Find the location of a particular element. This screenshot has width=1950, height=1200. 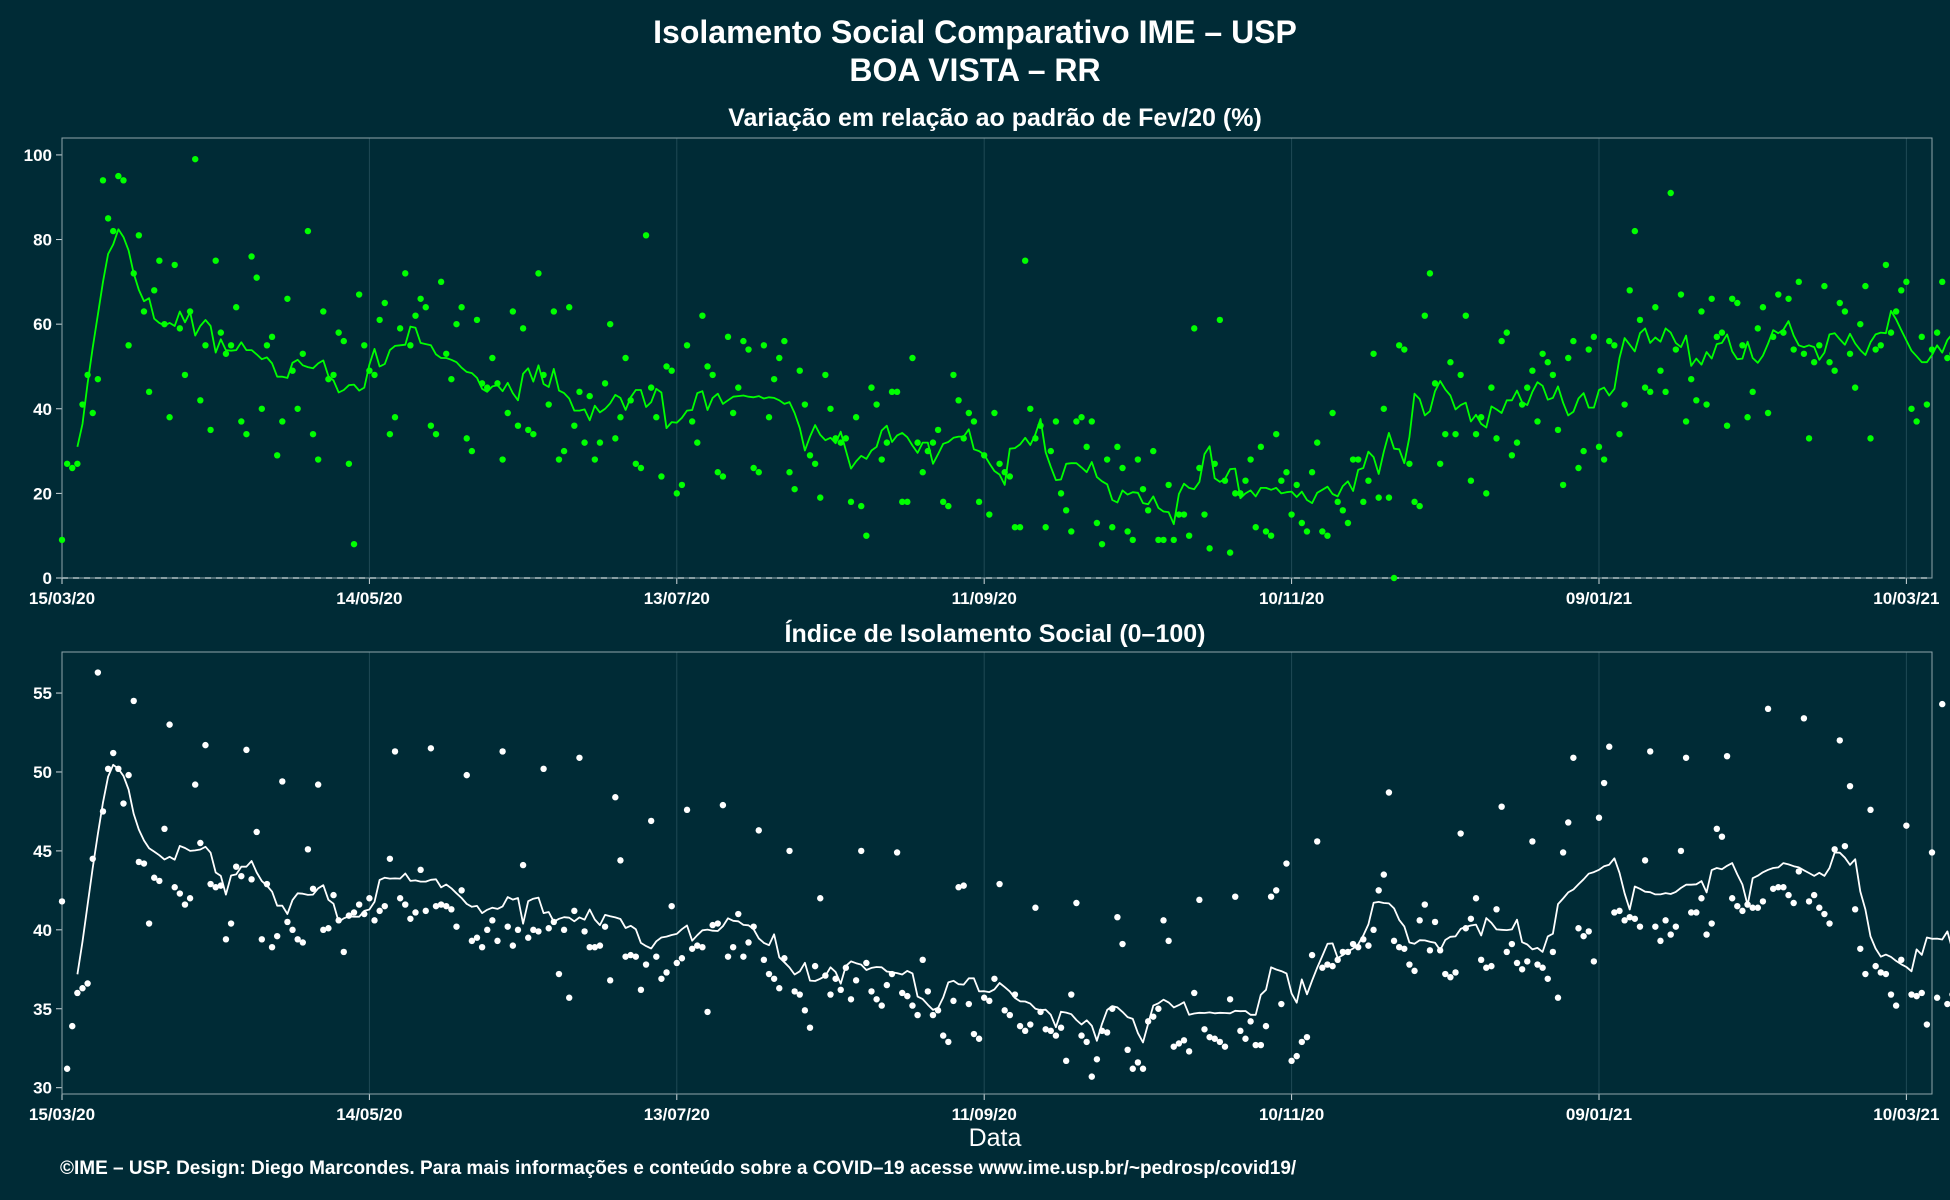

p2-x-tick-label: 10/11/20 is located at coordinates (1291, 1114).